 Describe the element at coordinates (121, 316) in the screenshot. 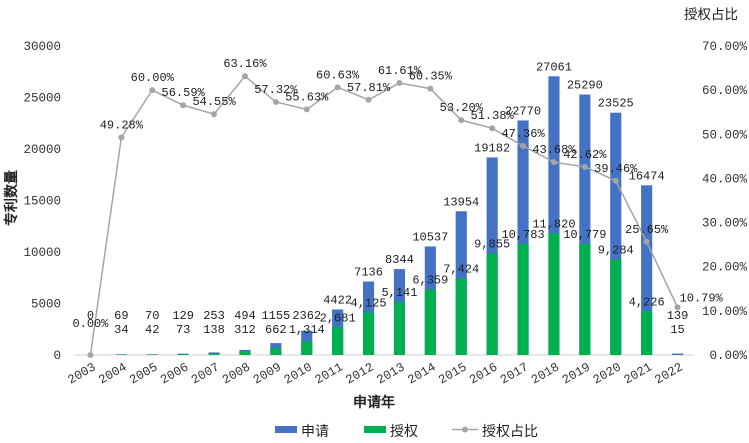

I see `bar-label-apply: 69` at that location.